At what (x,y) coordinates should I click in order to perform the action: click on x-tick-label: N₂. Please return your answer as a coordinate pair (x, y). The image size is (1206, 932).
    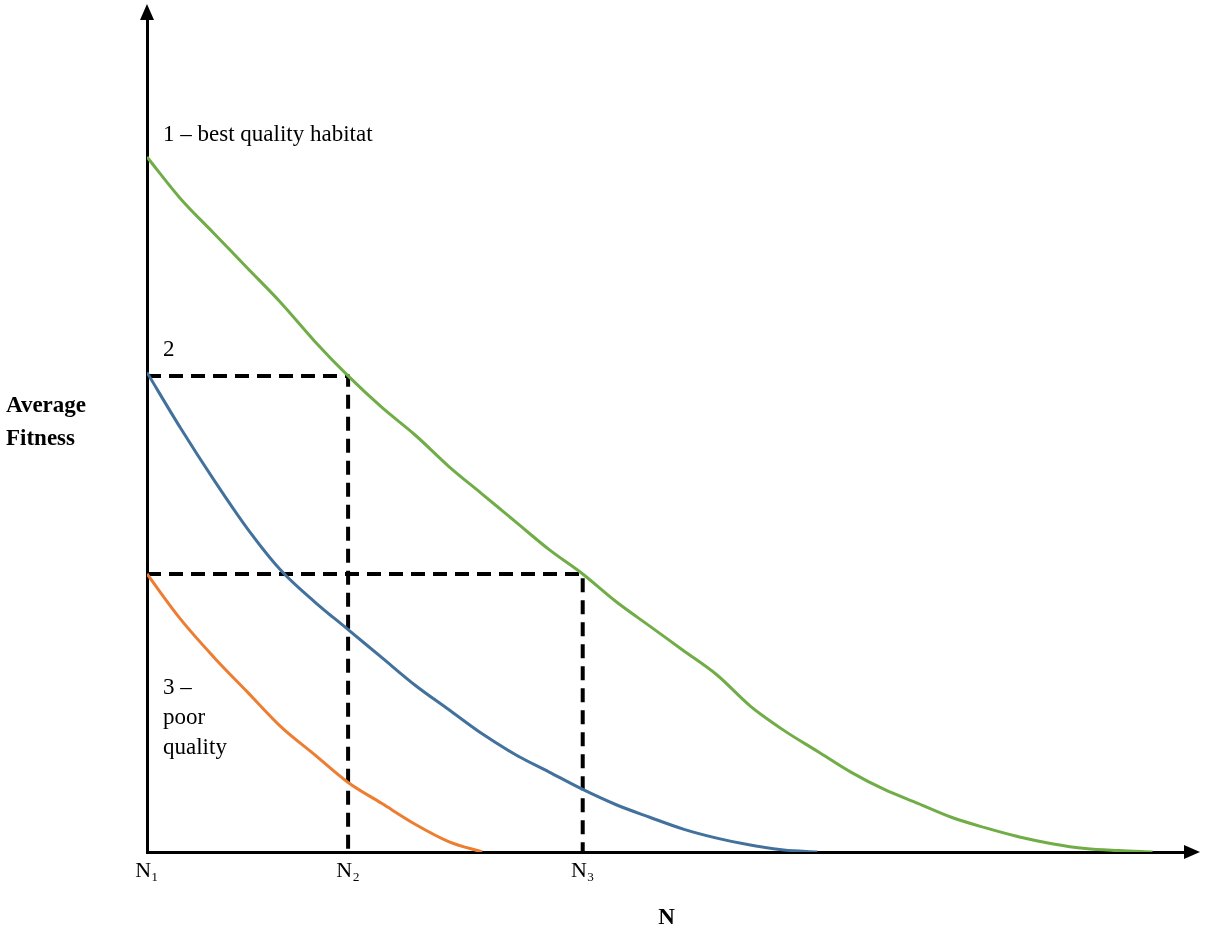
    Looking at the image, I should click on (348, 869).